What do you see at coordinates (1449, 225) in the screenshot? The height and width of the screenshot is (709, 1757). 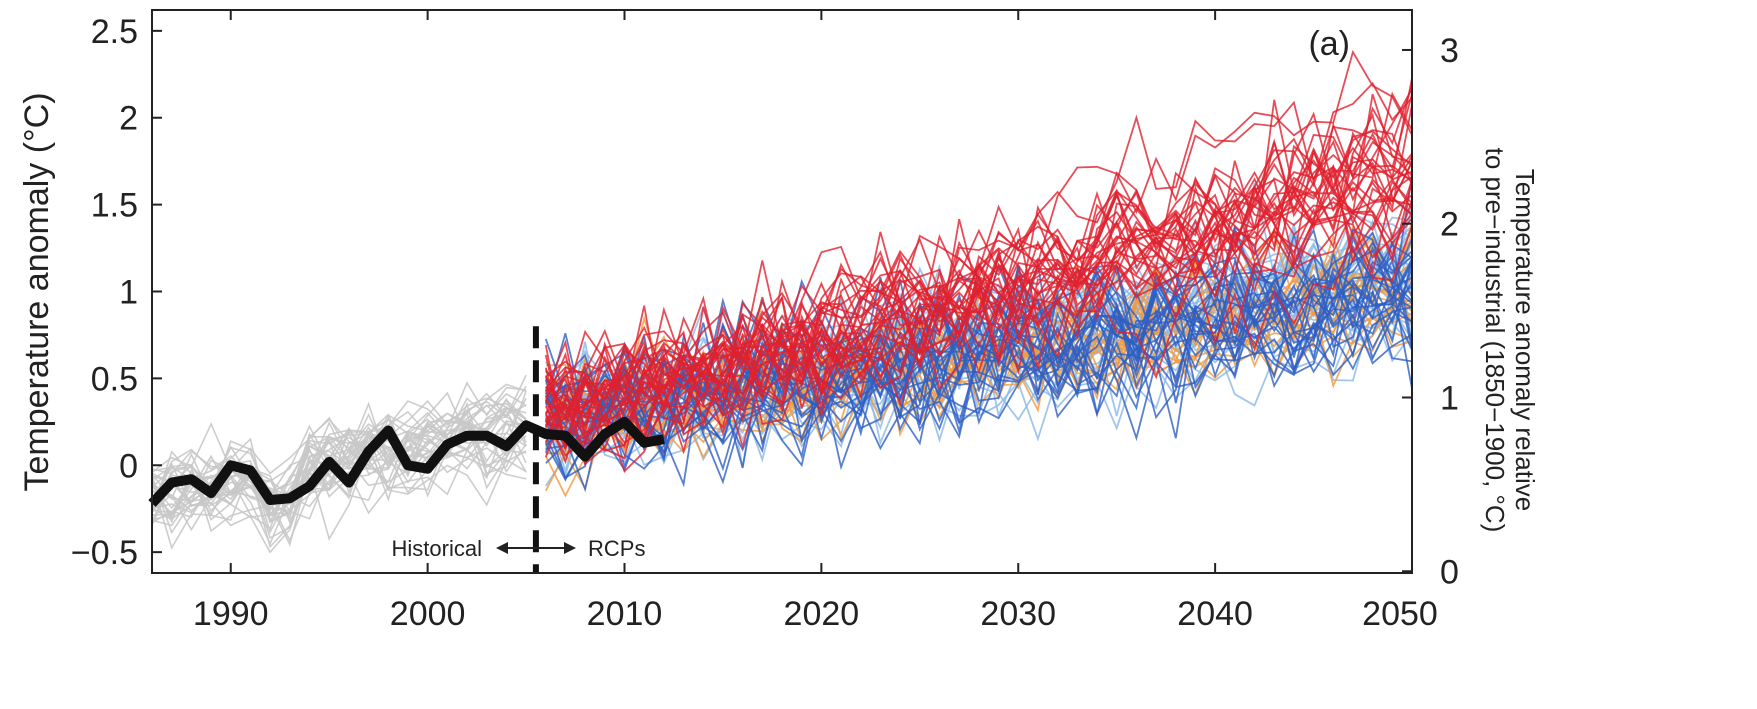 I see `right-tick-label: 2` at bounding box center [1449, 225].